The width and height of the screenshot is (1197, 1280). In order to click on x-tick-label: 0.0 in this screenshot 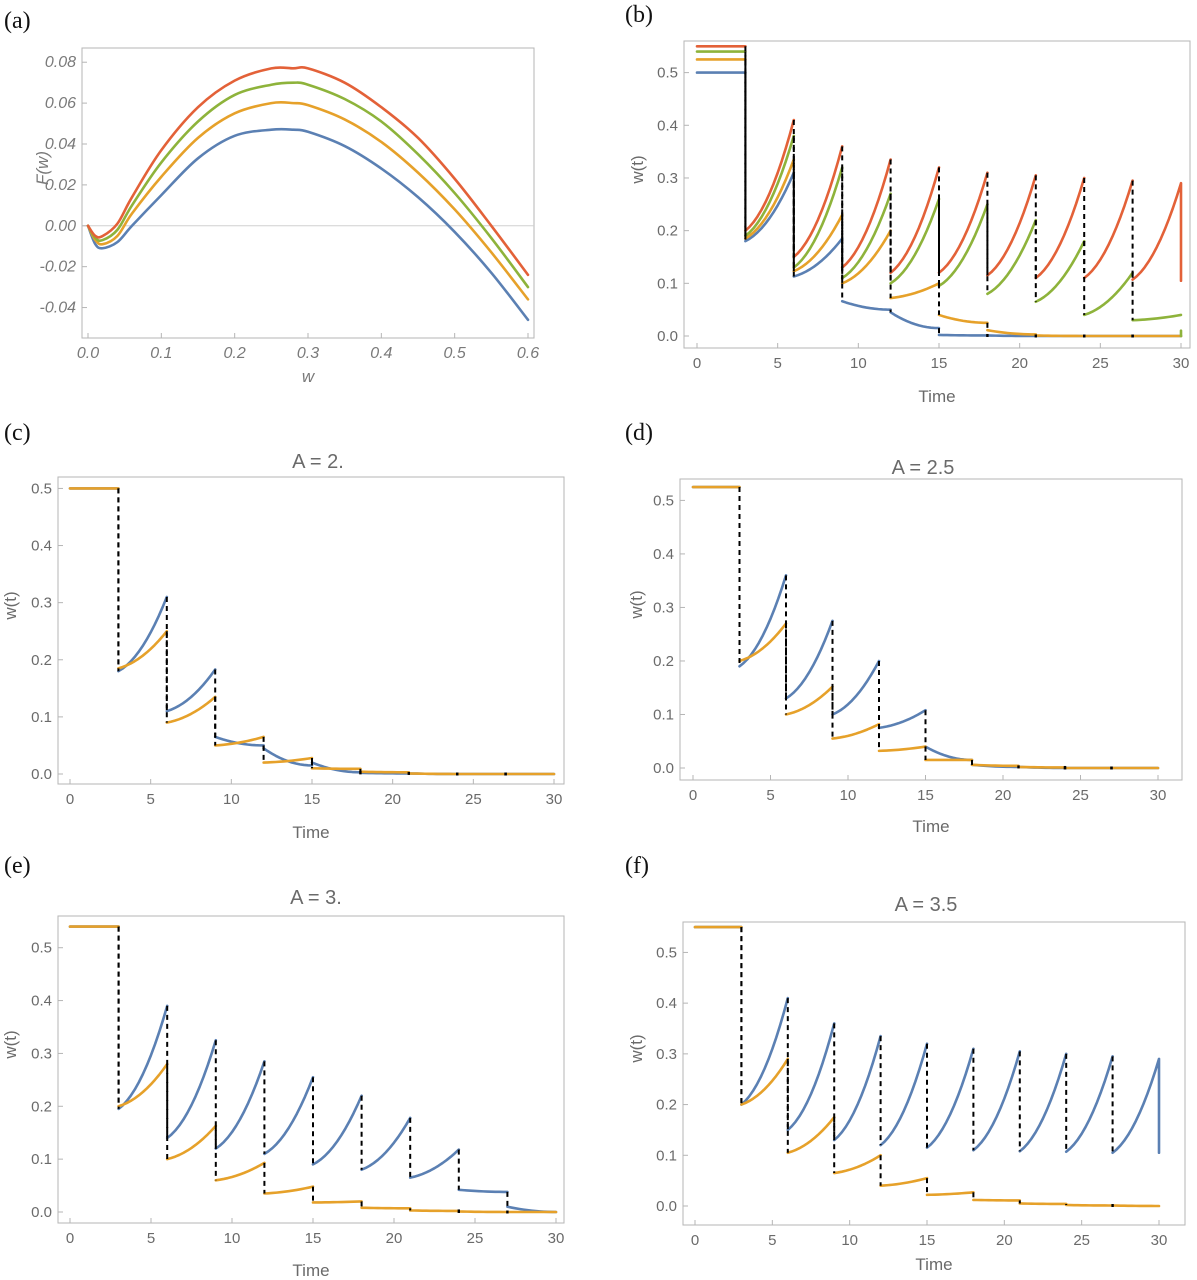, I will do `click(88, 353)`.